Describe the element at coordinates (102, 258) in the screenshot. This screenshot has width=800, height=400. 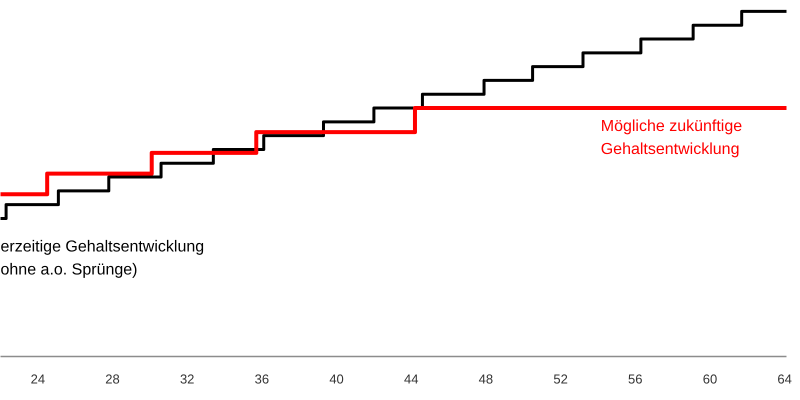
I see `series-label: erzeitige Gehaltsentwicklung ohne a.o. Sprünge)` at that location.